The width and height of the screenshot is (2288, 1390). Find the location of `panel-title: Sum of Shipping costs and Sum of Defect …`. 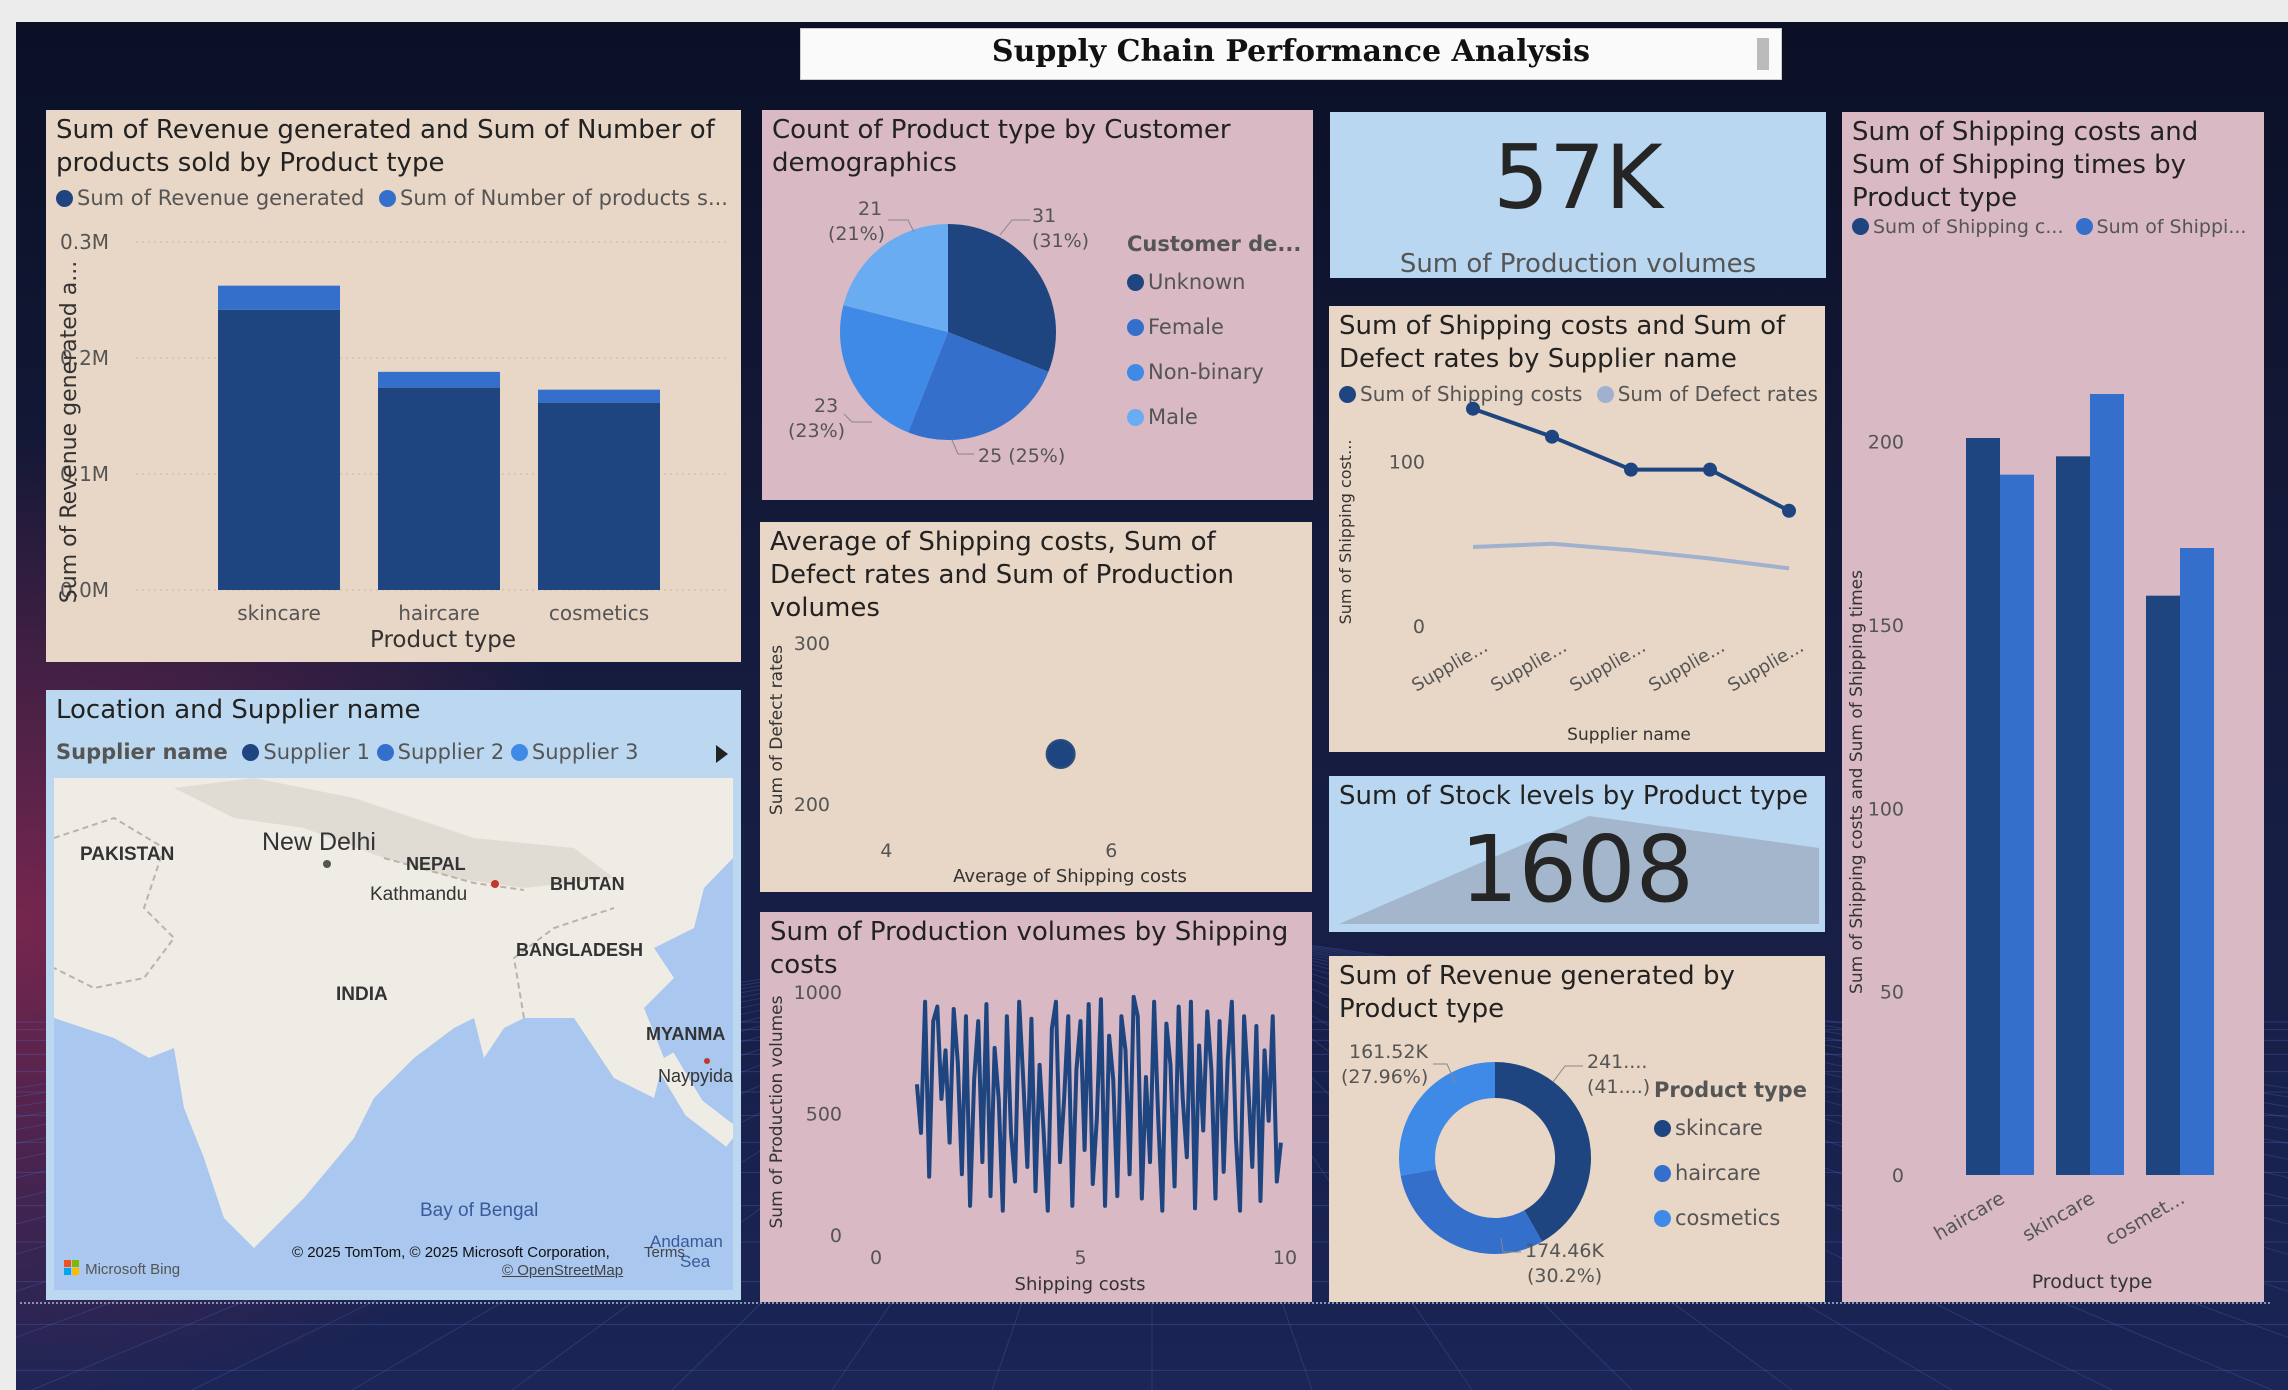

panel-title: Sum of Shipping costs and Sum of Defect … is located at coordinates (1562, 342).